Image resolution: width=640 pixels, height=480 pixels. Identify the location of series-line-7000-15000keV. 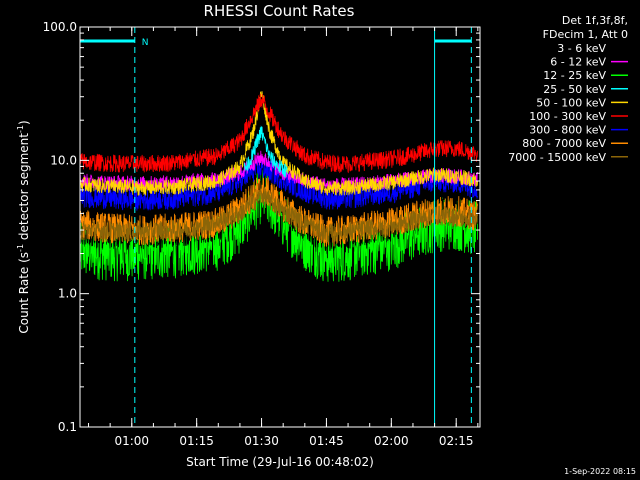
(278, 215).